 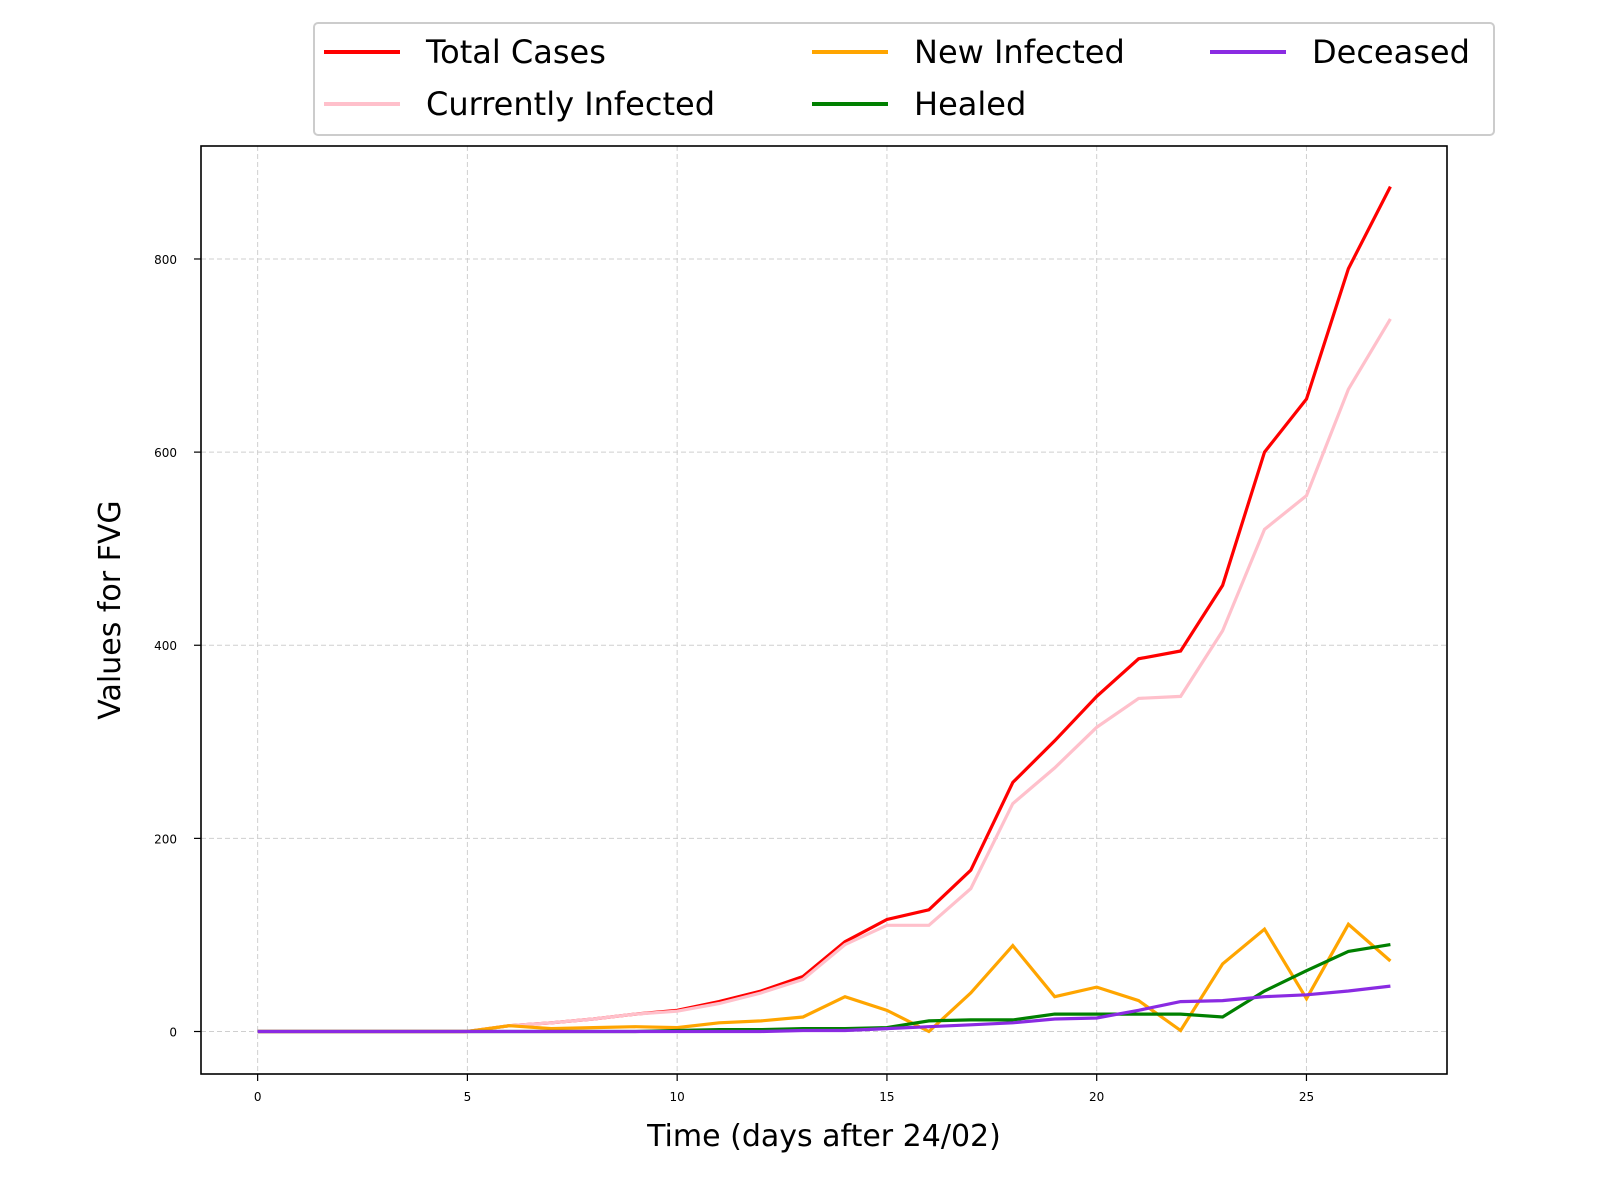 What do you see at coordinates (173, 1033) in the screenshot?
I see `y-tick-label: 0` at bounding box center [173, 1033].